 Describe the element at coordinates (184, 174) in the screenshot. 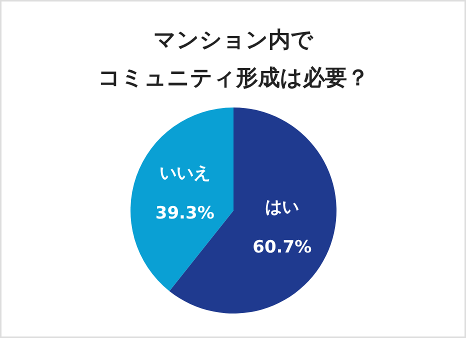

I see `slice-label: いいえ` at that location.